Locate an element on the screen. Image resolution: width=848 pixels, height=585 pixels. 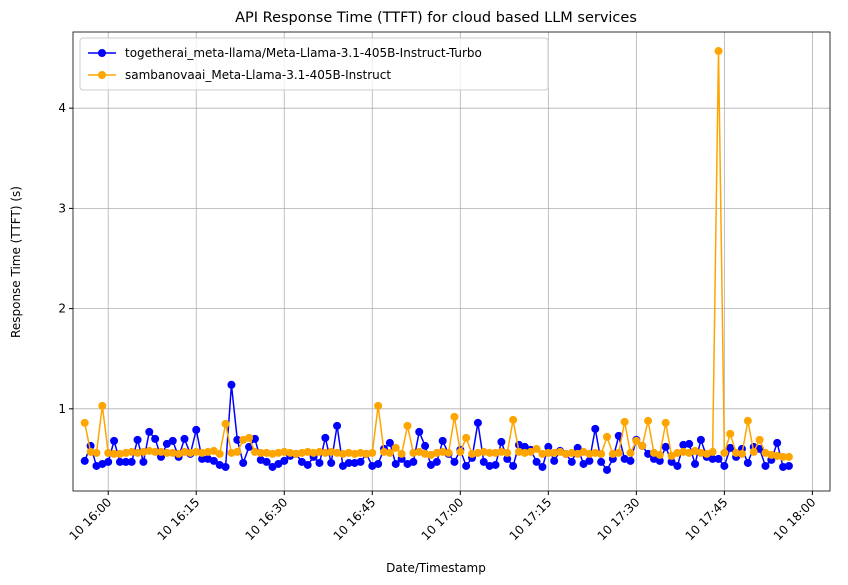
x-tick-label: 10 16:30 is located at coordinates (267, 519).